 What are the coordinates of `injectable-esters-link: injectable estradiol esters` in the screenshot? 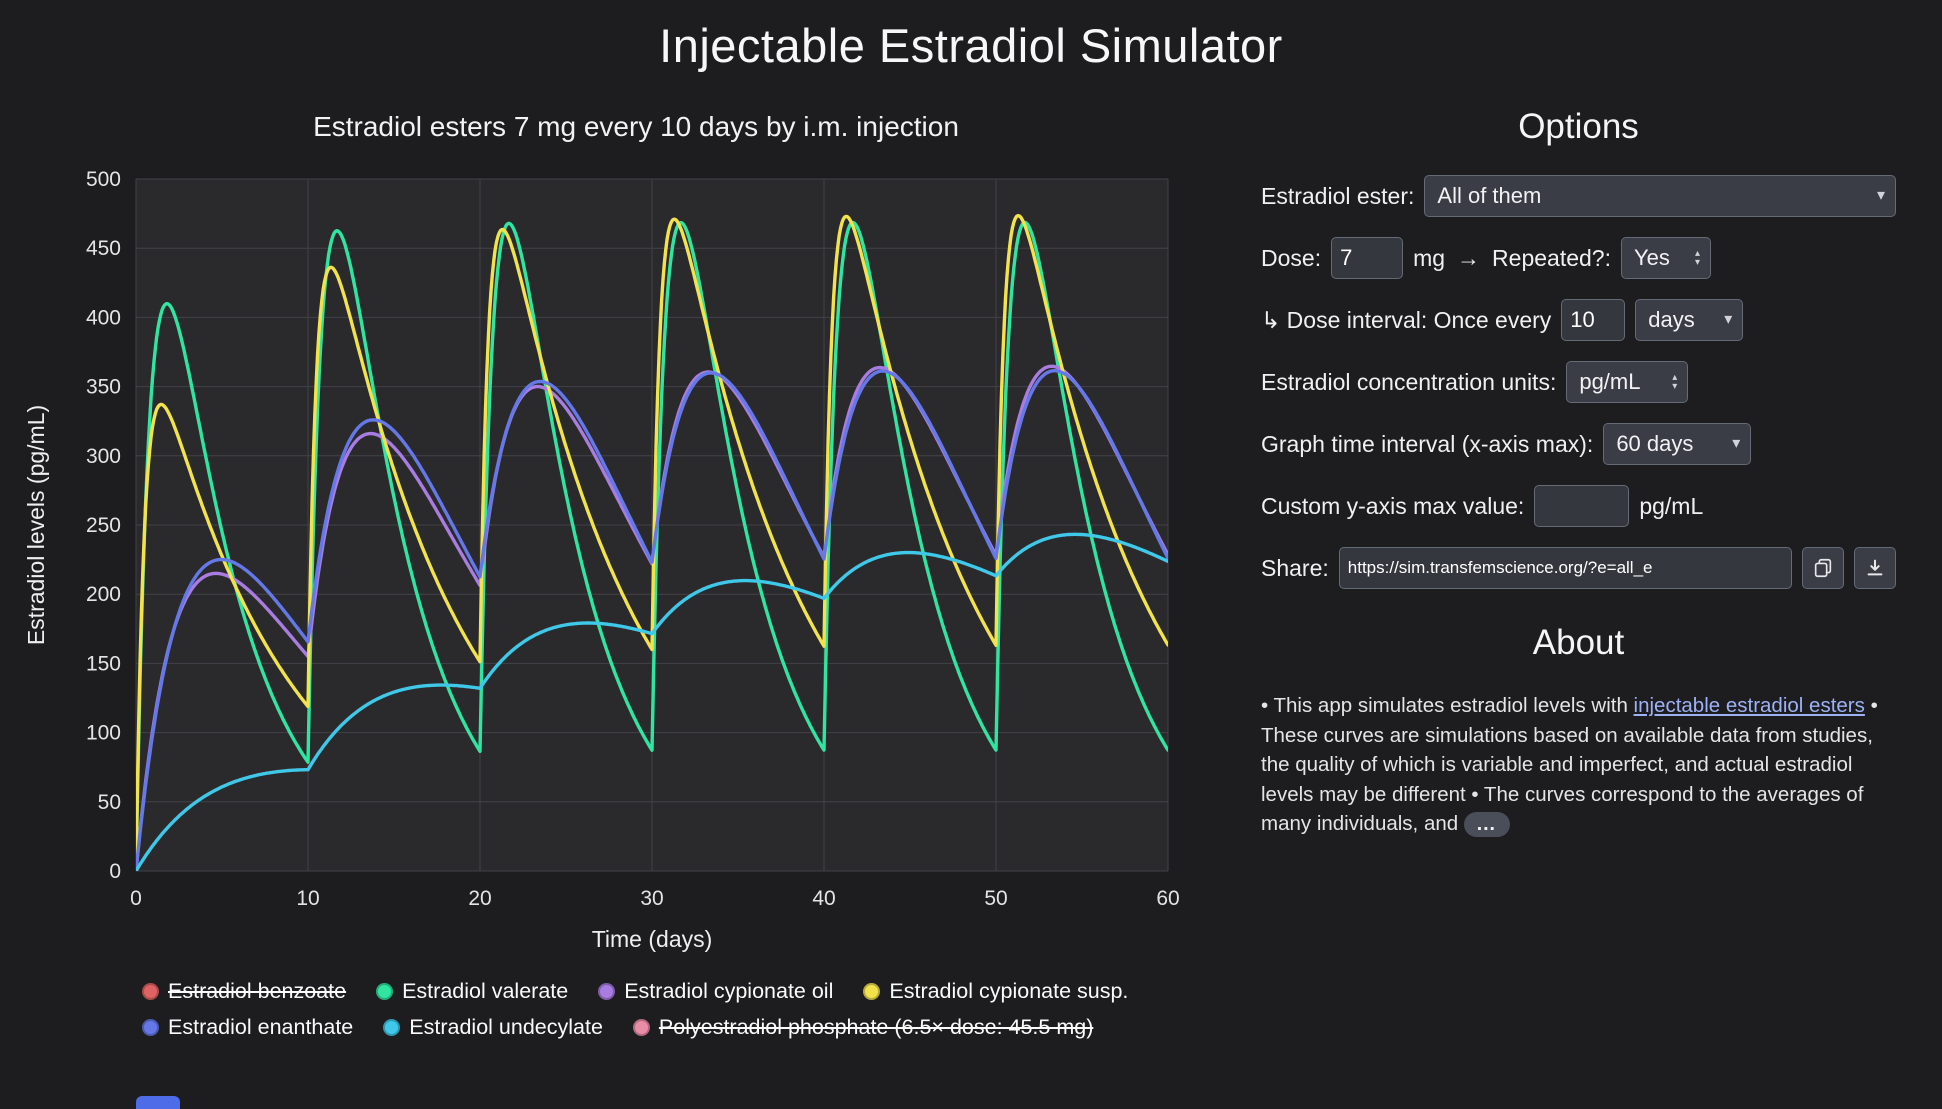 It's located at (1749, 705).